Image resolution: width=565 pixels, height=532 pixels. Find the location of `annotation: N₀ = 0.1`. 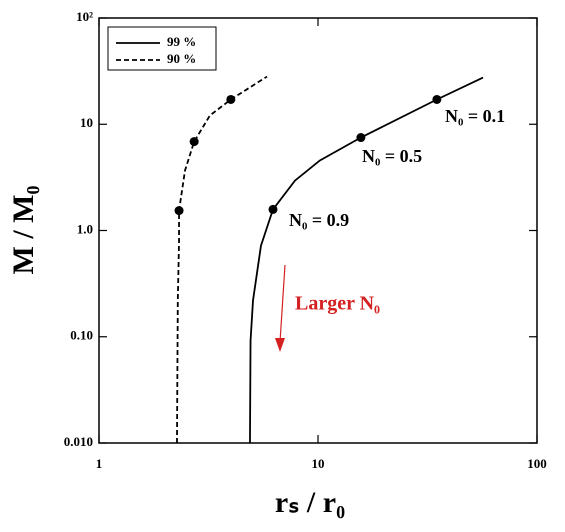

annotation: N₀ = 0.1 is located at coordinates (475, 116).